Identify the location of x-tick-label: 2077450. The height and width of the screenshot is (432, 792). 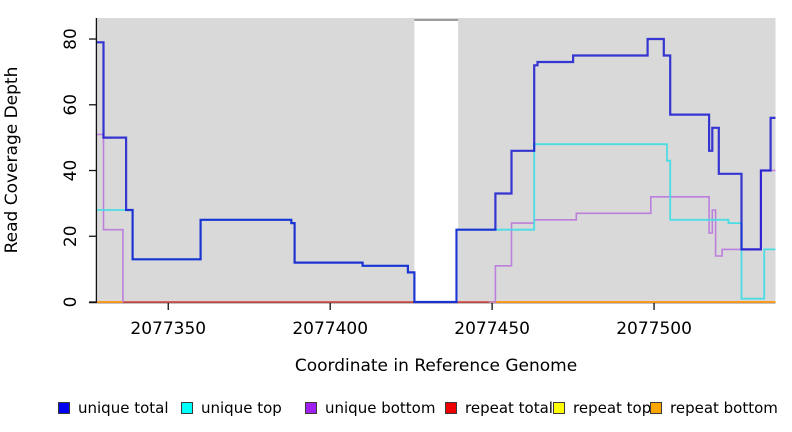
(492, 329).